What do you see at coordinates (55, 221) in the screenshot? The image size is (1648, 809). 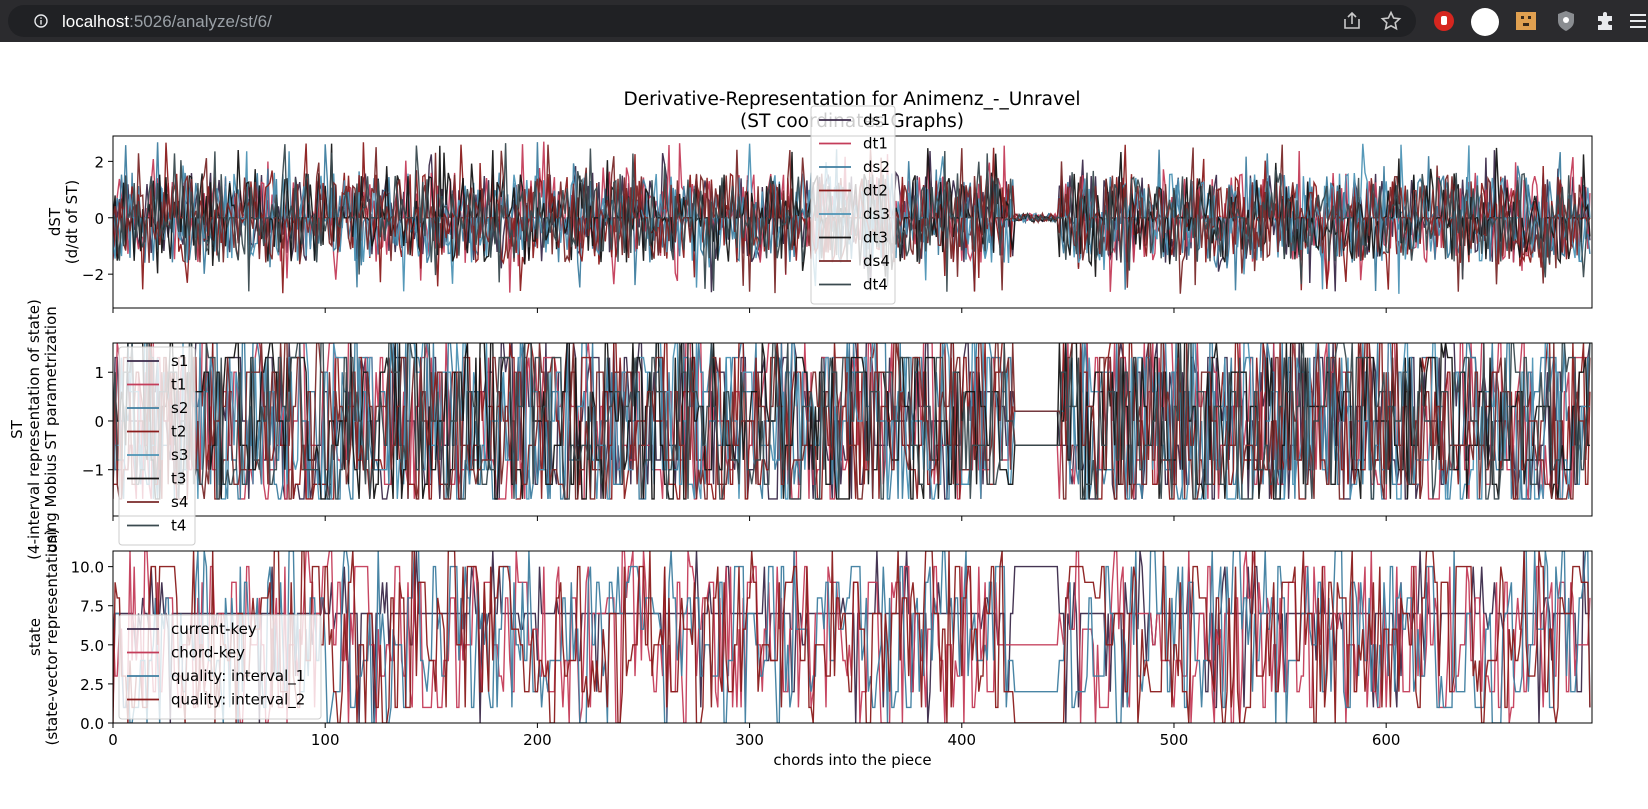 I see `y-axis-label: dST` at bounding box center [55, 221].